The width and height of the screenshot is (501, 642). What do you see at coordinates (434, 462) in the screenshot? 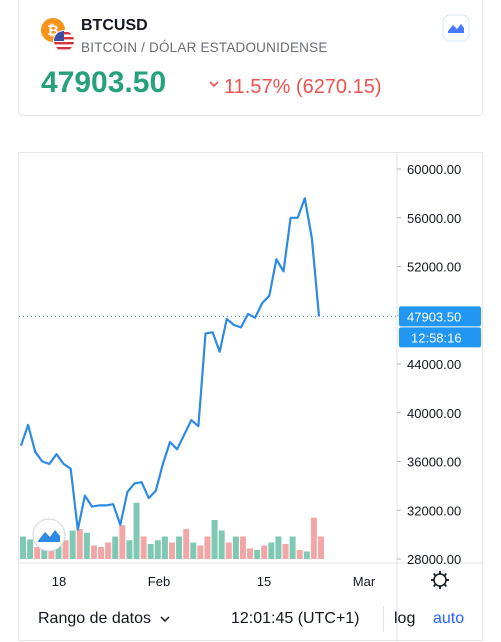
I see `price-tick-label: 36000.00` at bounding box center [434, 462].